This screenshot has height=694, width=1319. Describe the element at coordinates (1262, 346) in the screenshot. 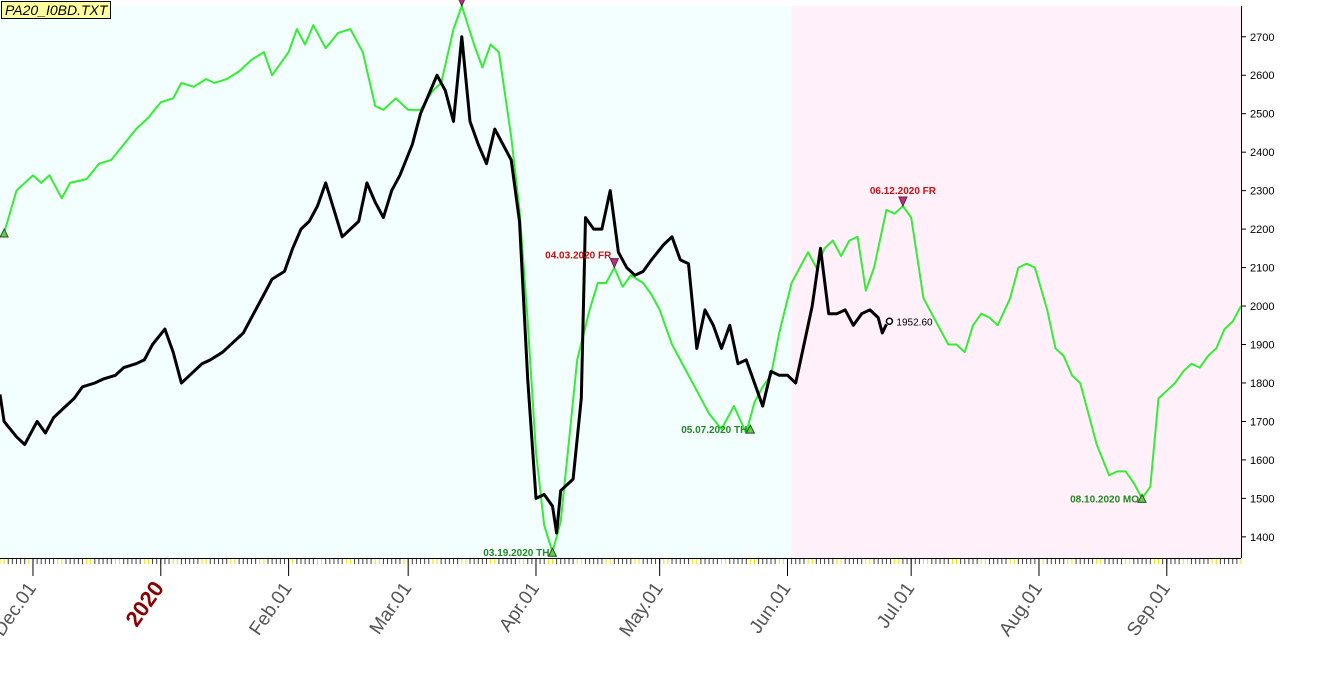

I see `y-tick-label: 1900` at that location.